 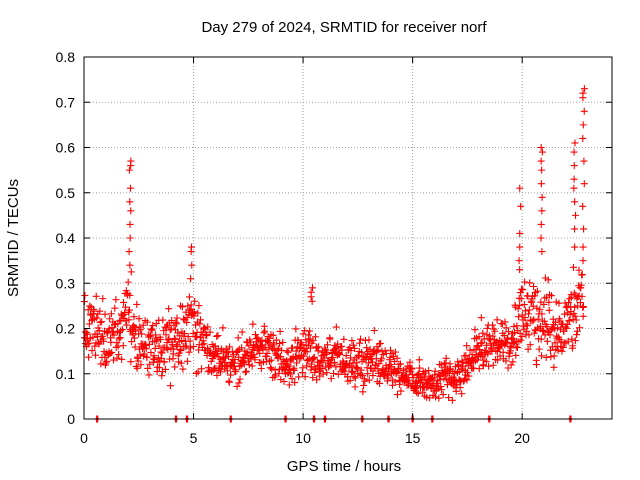 What do you see at coordinates (66, 193) in the screenshot?
I see `y-tick-label: 0.5` at bounding box center [66, 193].